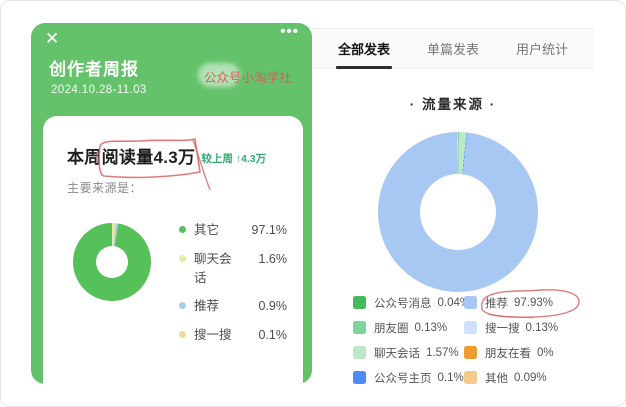  Describe the element at coordinates (364, 48) in the screenshot. I see `tab-all-posts: 全部发表` at that location.